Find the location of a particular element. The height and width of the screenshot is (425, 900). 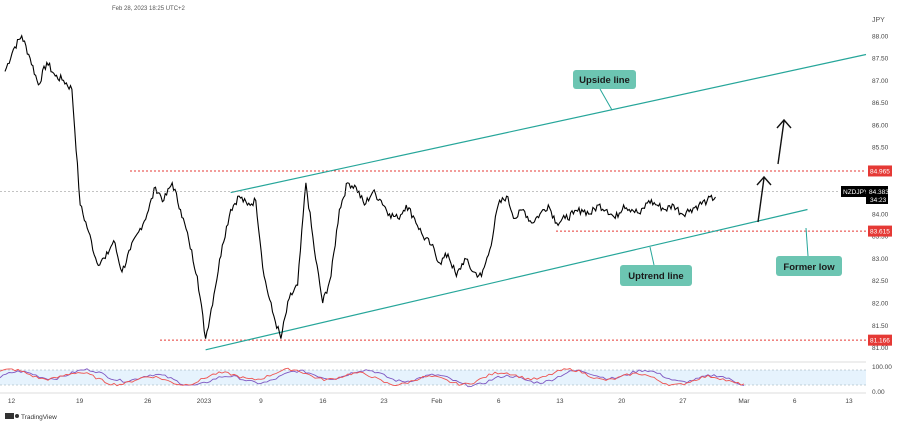

y-tick-label: 81.50 is located at coordinates (880, 326).